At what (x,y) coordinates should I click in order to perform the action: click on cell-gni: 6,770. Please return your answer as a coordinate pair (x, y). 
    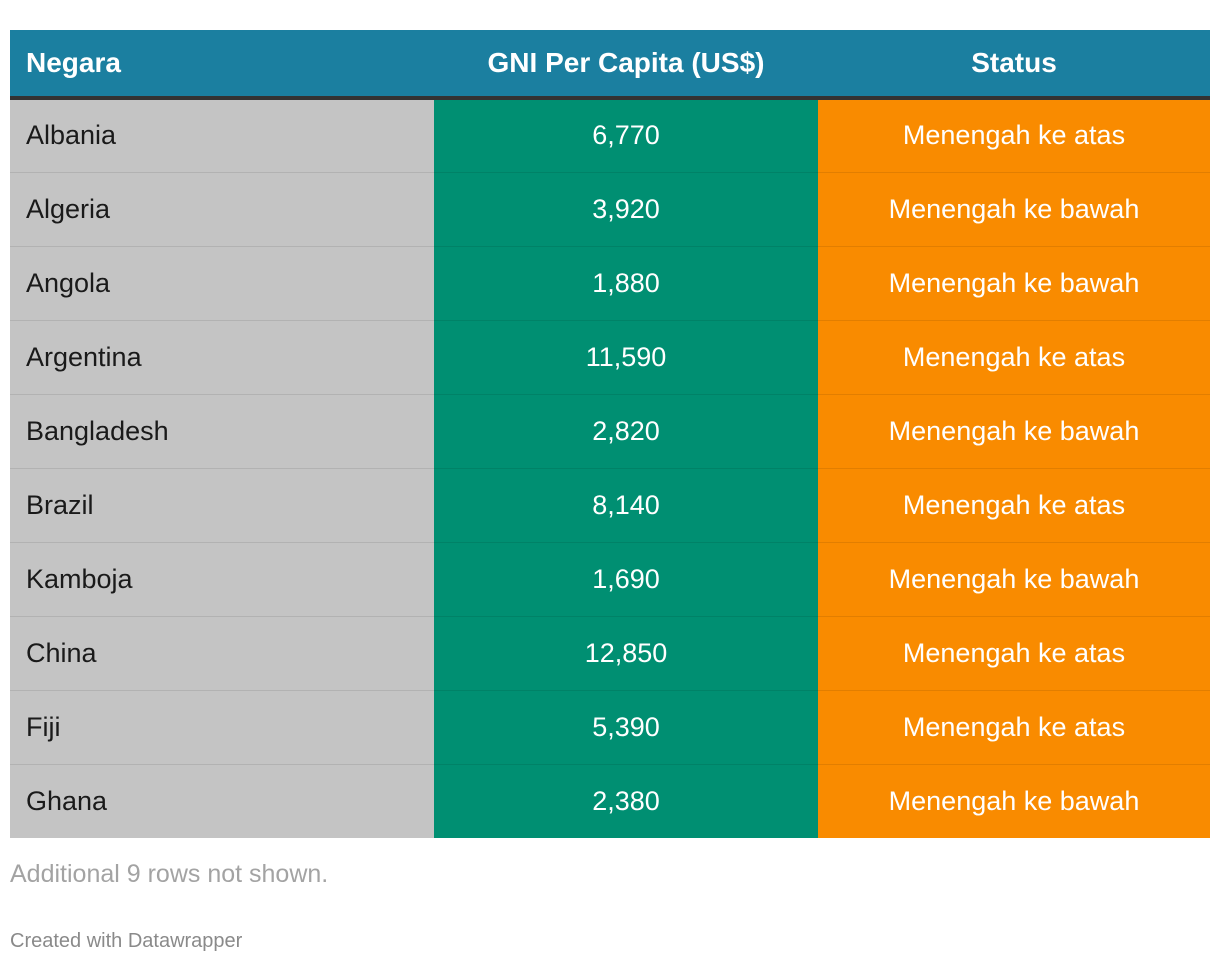
    Looking at the image, I should click on (626, 135).